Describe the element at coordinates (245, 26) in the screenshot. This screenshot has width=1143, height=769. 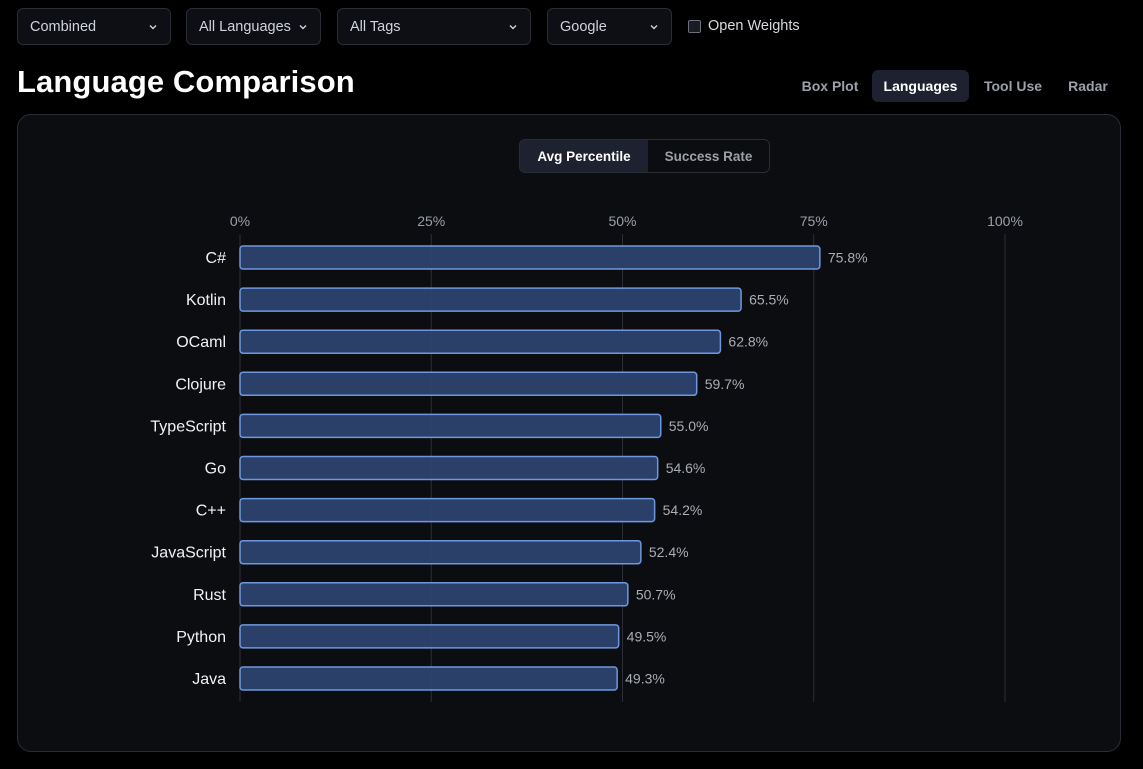
I see `language-select-value: All Languages` at that location.